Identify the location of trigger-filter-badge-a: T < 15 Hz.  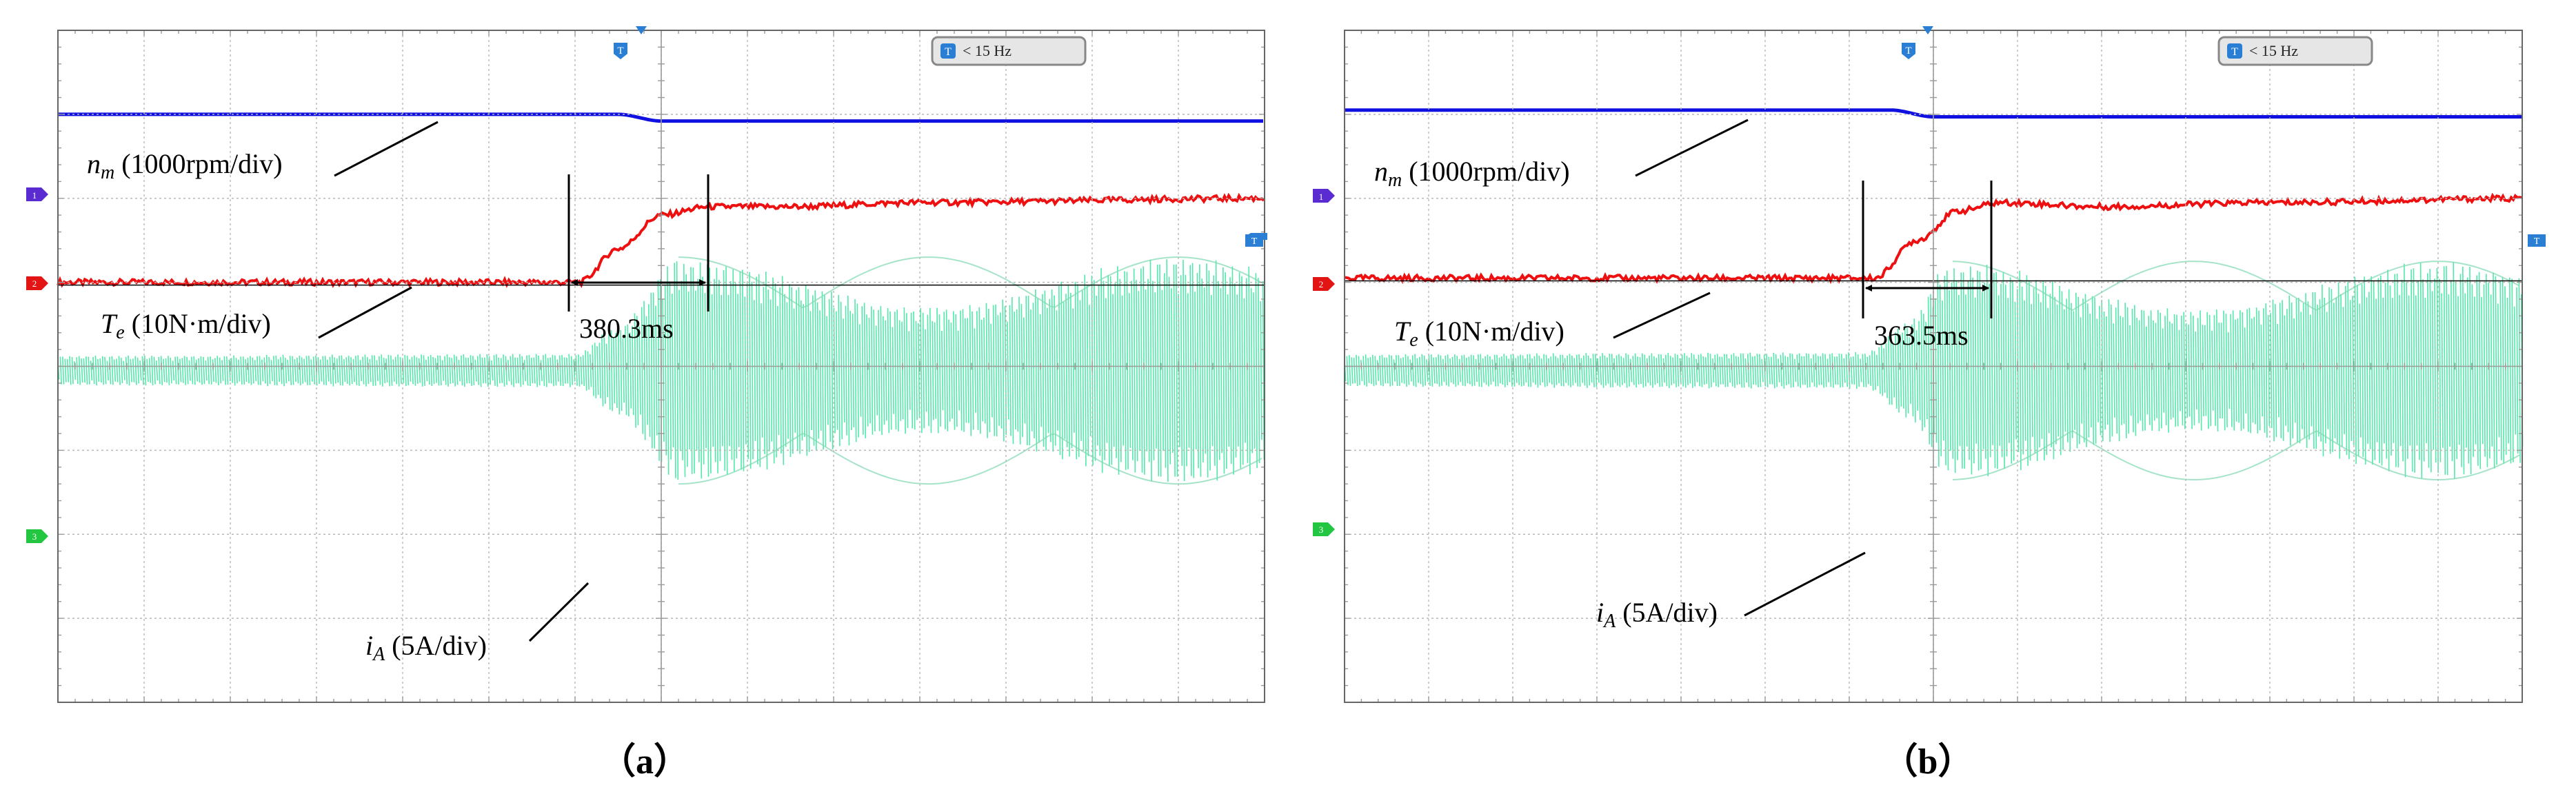
(1009, 51).